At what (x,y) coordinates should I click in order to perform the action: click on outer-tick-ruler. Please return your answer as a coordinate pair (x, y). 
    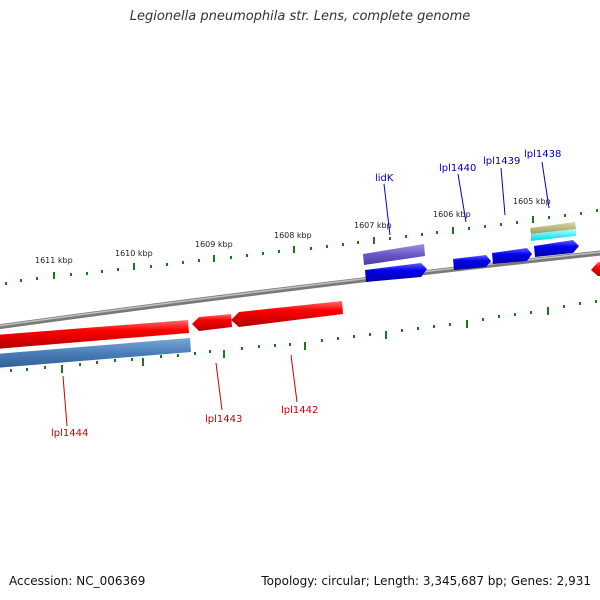
    Looking at the image, I should click on (301, 247).